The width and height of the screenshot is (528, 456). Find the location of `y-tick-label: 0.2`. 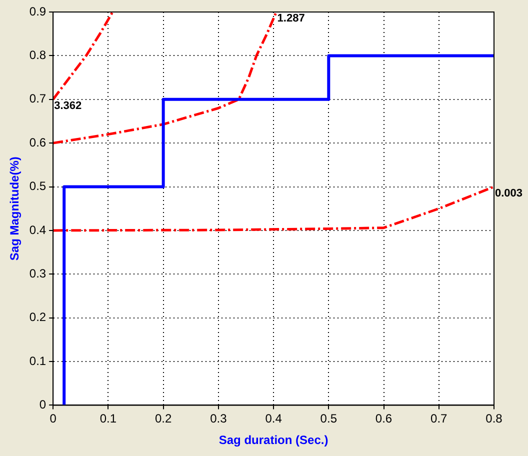

y-tick-label: 0.2 is located at coordinates (37, 317).